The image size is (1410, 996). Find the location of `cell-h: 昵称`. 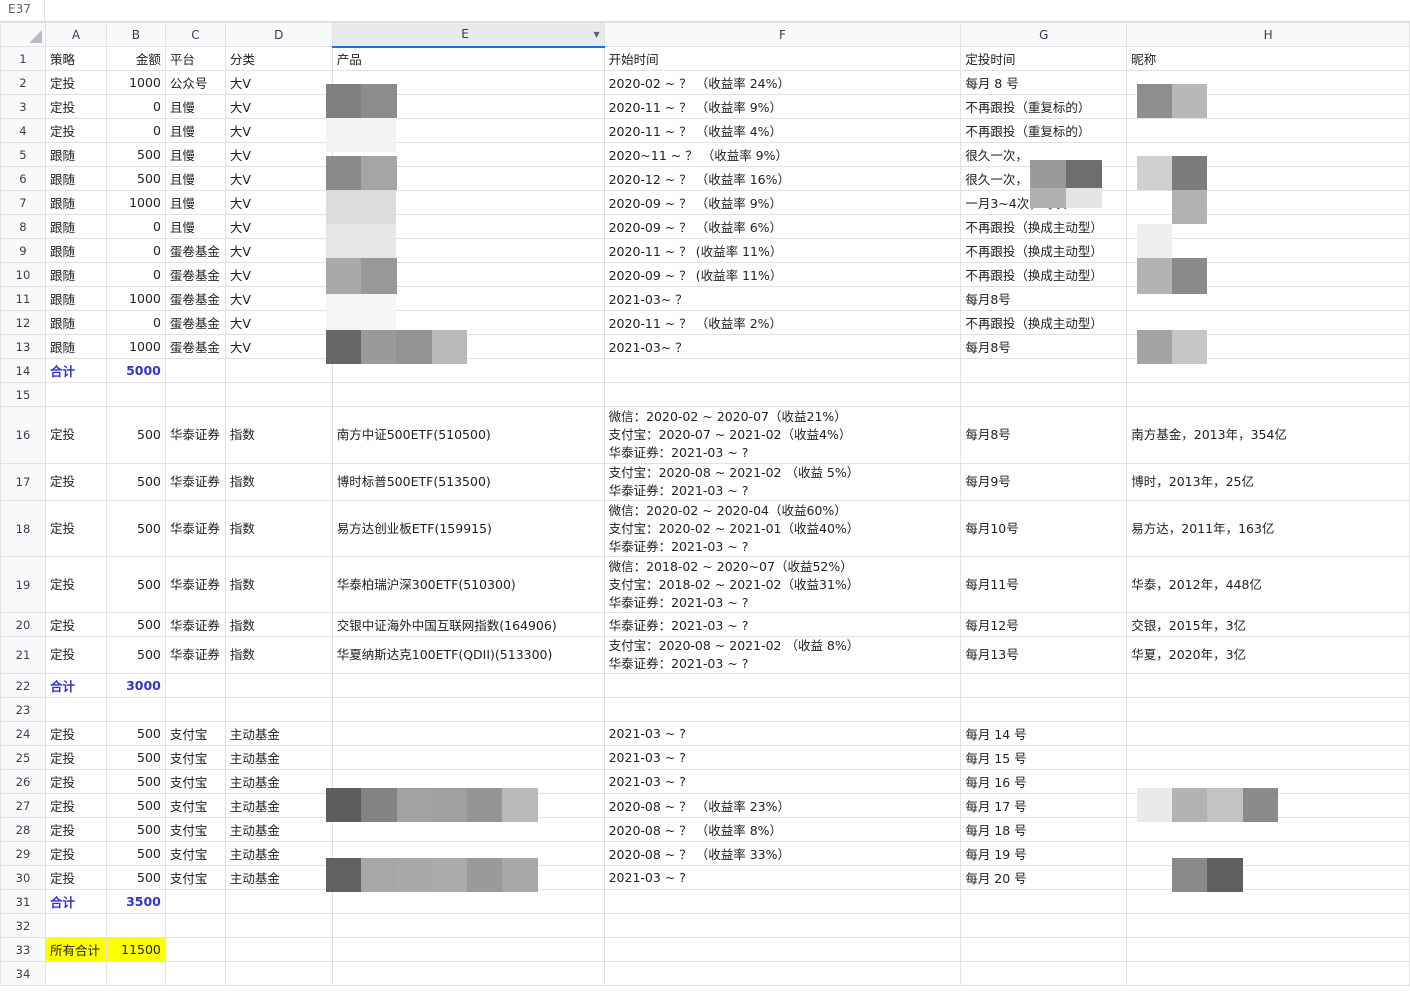

cell-h: 昵称 is located at coordinates (1268, 58).